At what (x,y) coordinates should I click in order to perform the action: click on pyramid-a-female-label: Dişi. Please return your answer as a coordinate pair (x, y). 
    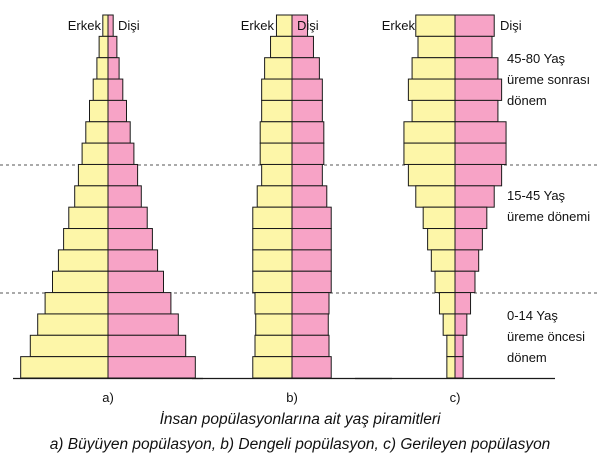
    Looking at the image, I should click on (129, 25).